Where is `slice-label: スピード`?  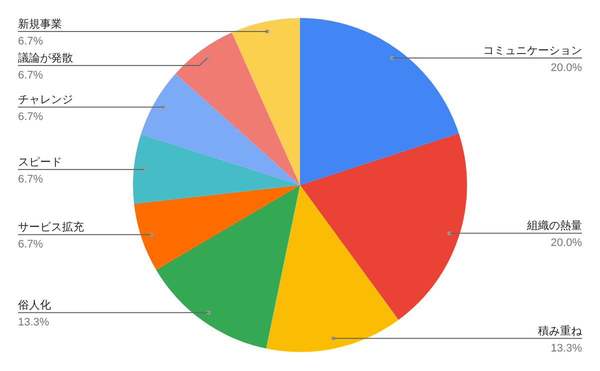
slice-label: スピード is located at coordinates (40, 162).